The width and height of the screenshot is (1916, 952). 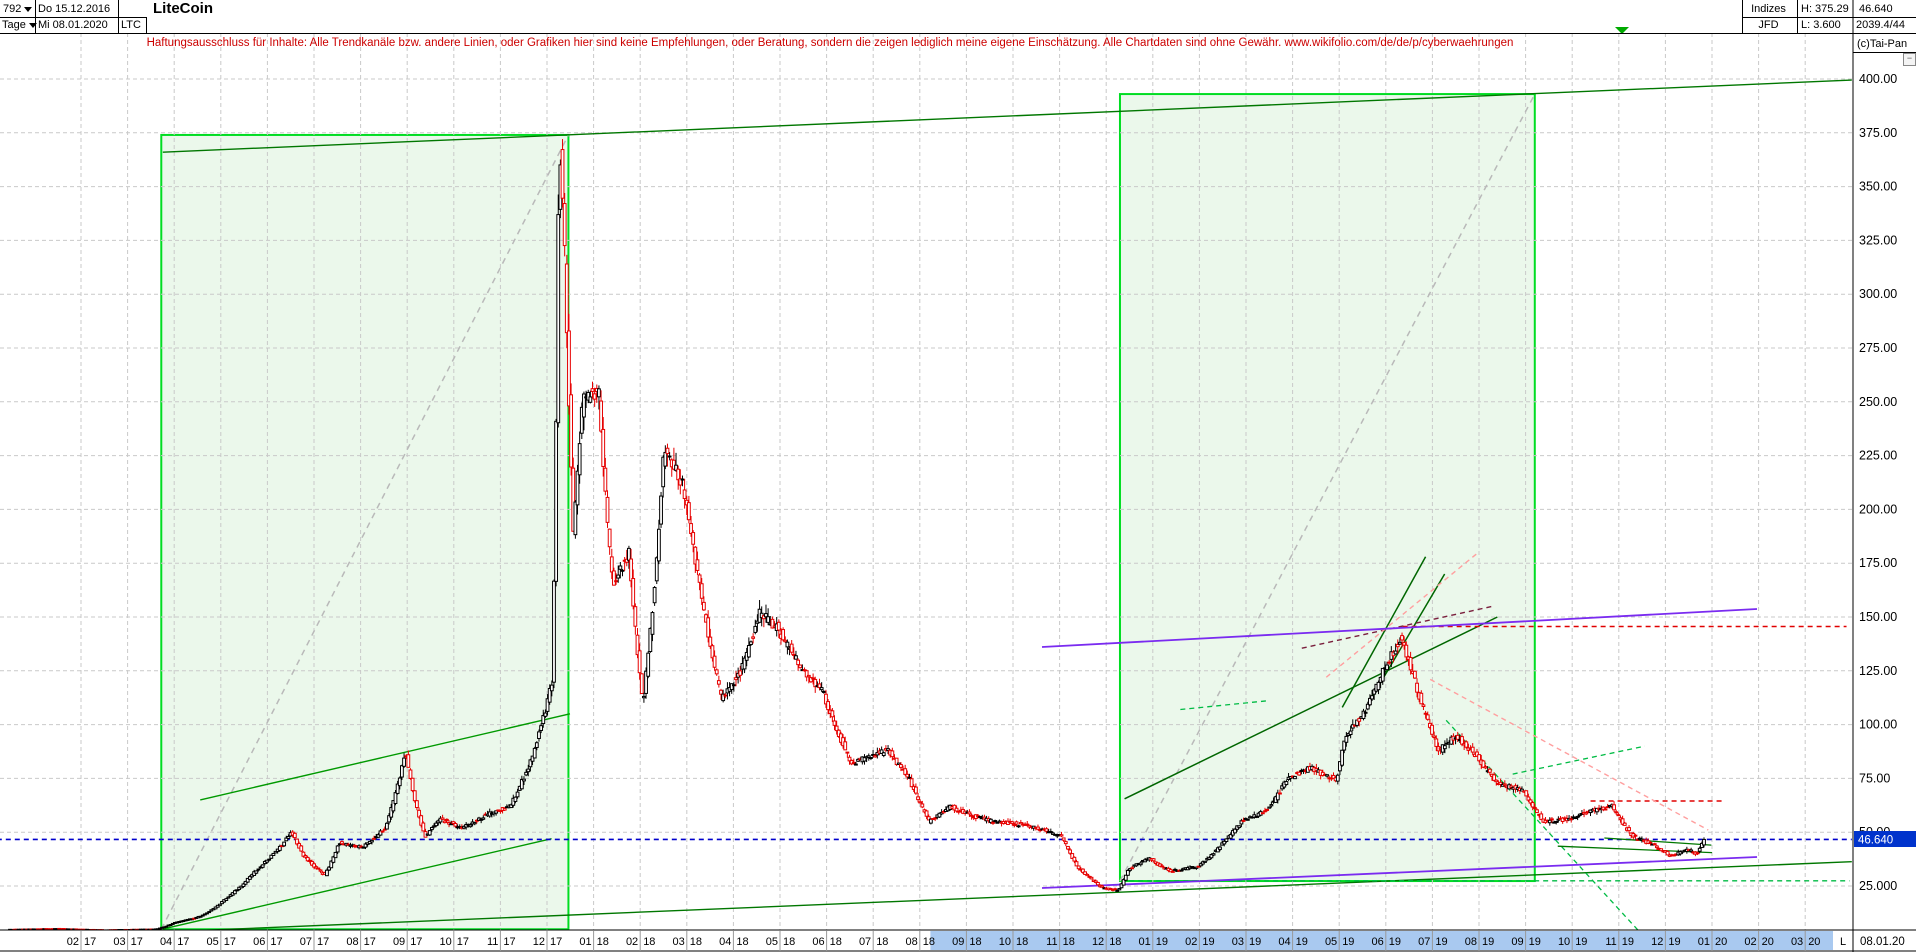 What do you see at coordinates (74, 9) in the screenshot?
I see `date-from-field: Do 15.12.2016` at bounding box center [74, 9].